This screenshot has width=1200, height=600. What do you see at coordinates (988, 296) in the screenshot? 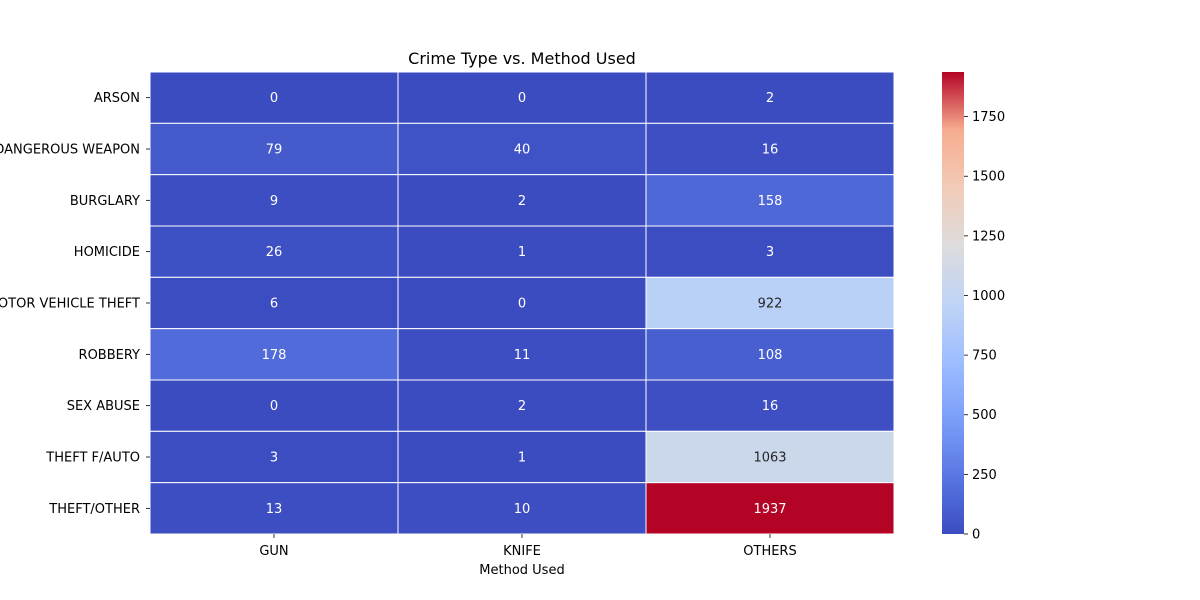
I see `colorbar-tick-label: 1000` at bounding box center [988, 296].